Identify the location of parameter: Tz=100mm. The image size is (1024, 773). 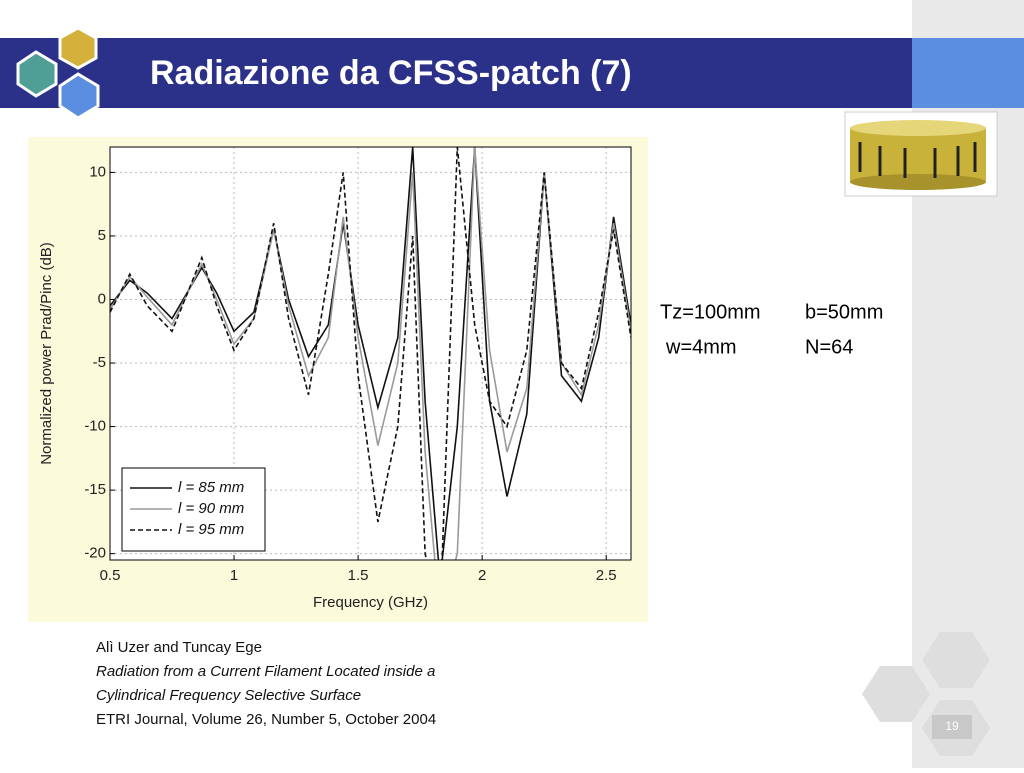
(710, 312).